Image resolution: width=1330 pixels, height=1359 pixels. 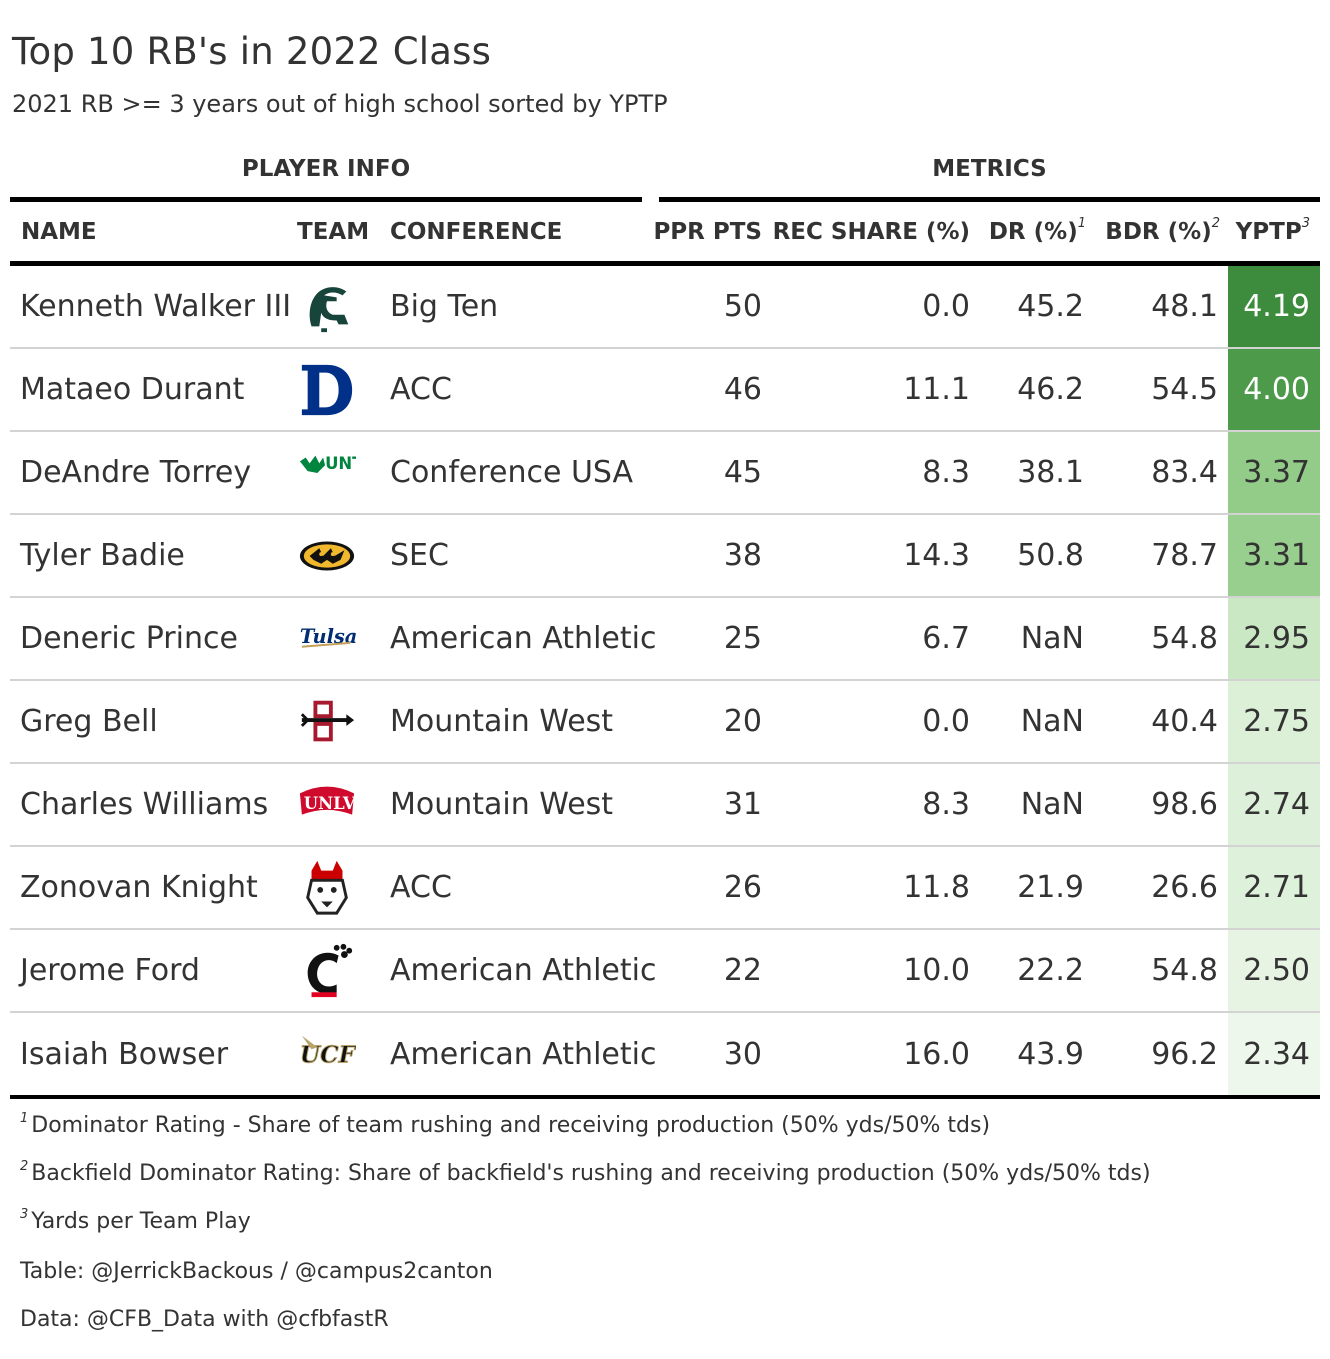 What do you see at coordinates (1050, 306) in the screenshot?
I see `cell-dr: 45.2` at bounding box center [1050, 306].